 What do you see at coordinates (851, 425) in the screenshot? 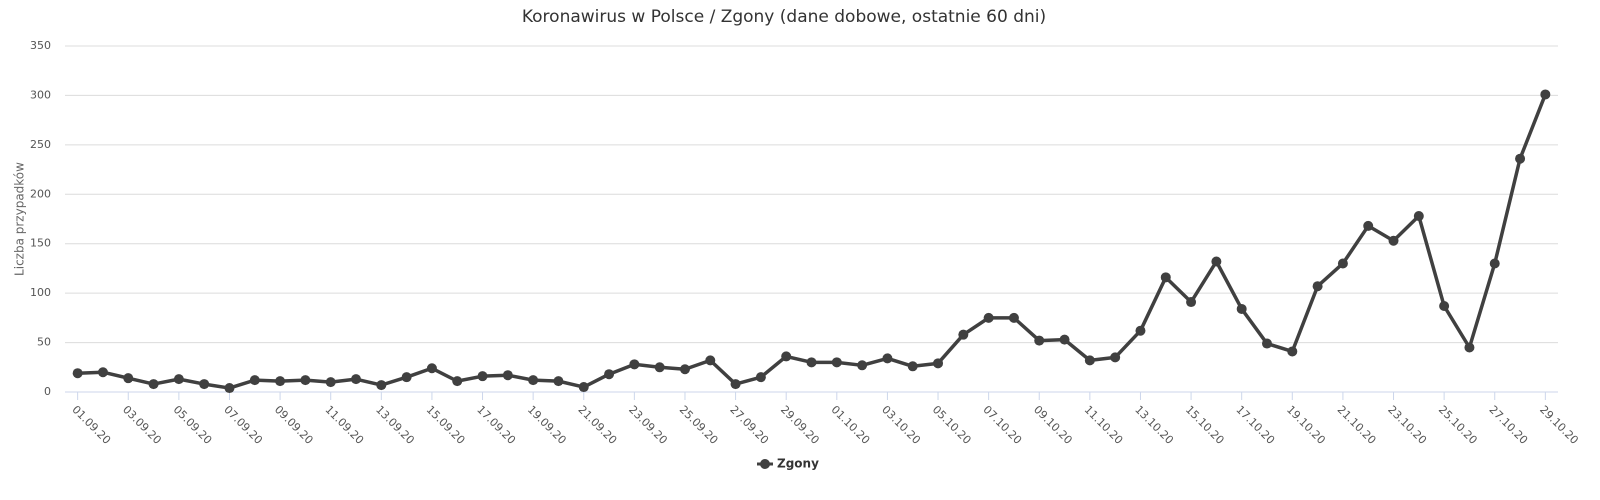
I see `x-tick-label: 01.10.20` at bounding box center [851, 425].